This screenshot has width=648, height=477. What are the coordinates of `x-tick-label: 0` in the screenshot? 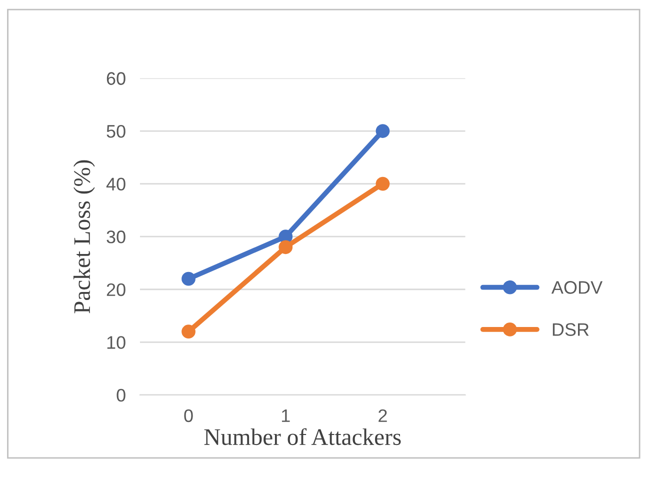 It's located at (188, 415).